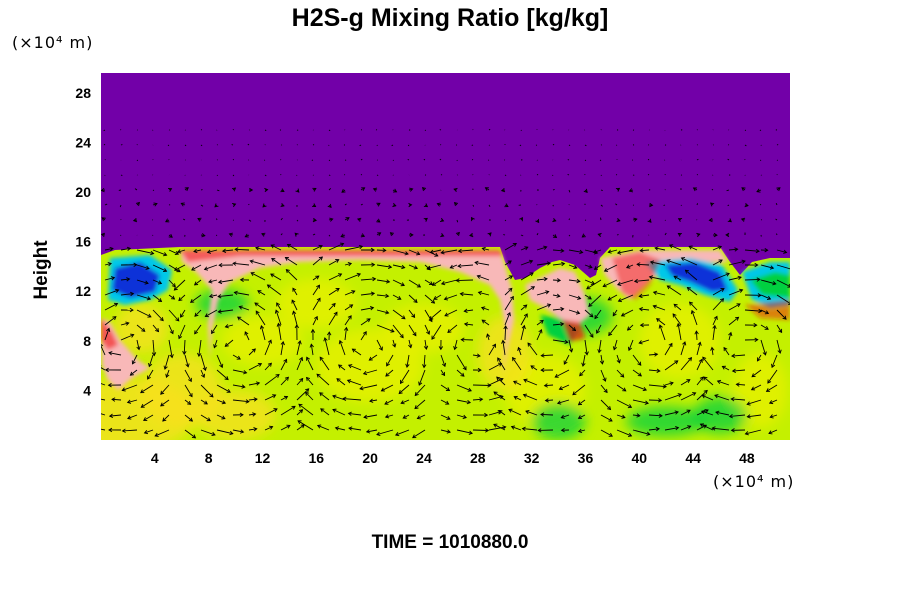 The width and height of the screenshot is (900, 600). What do you see at coordinates (754, 481) in the screenshot?
I see `x-axis-unit: (×10⁴ m)` at bounding box center [754, 481].